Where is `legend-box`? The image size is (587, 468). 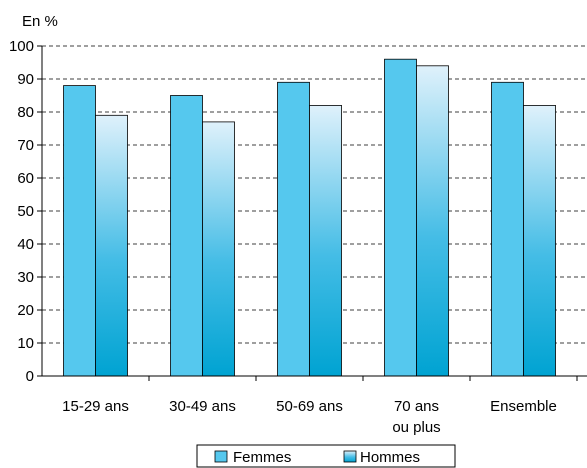 legend-box is located at coordinates (326, 456).